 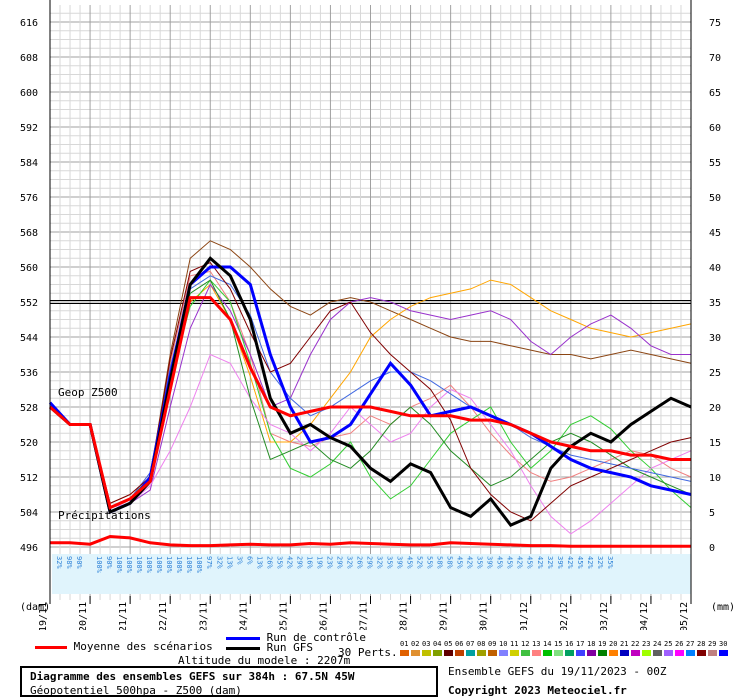 I want to click on legend-perts: 30 Perts., so click(x=368, y=652).